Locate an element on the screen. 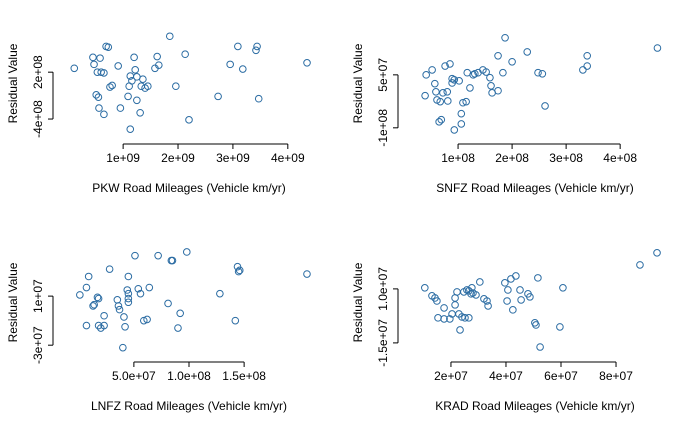 This screenshot has height=432, width=700. y-tick-label: -3e+07 is located at coordinates (38, 345).